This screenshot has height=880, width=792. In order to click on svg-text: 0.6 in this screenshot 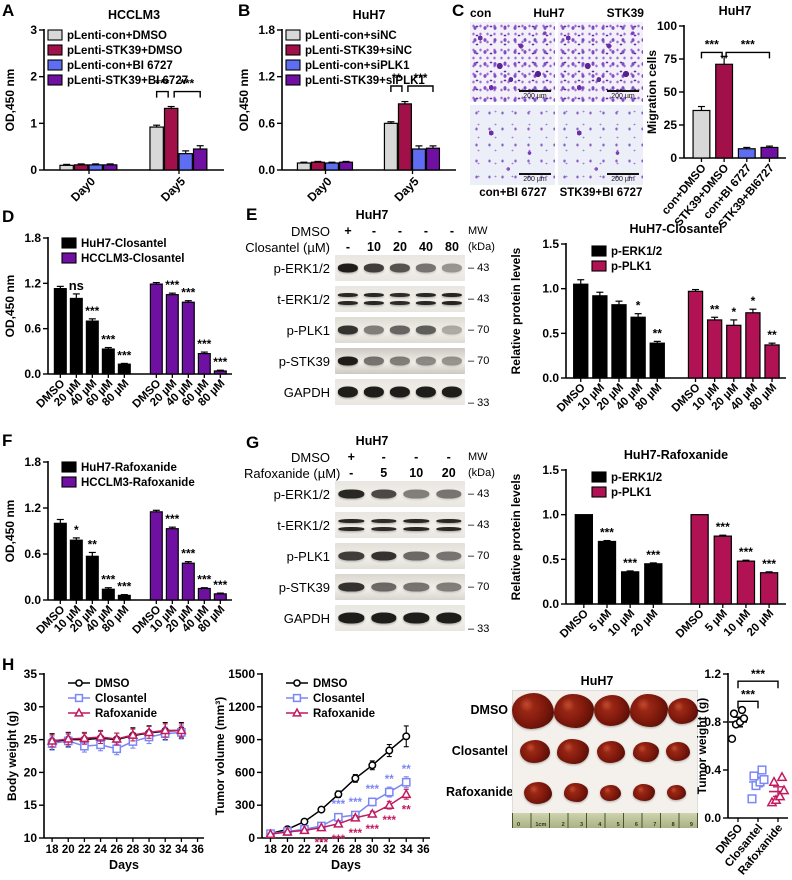, I will do `click(32, 554)`.